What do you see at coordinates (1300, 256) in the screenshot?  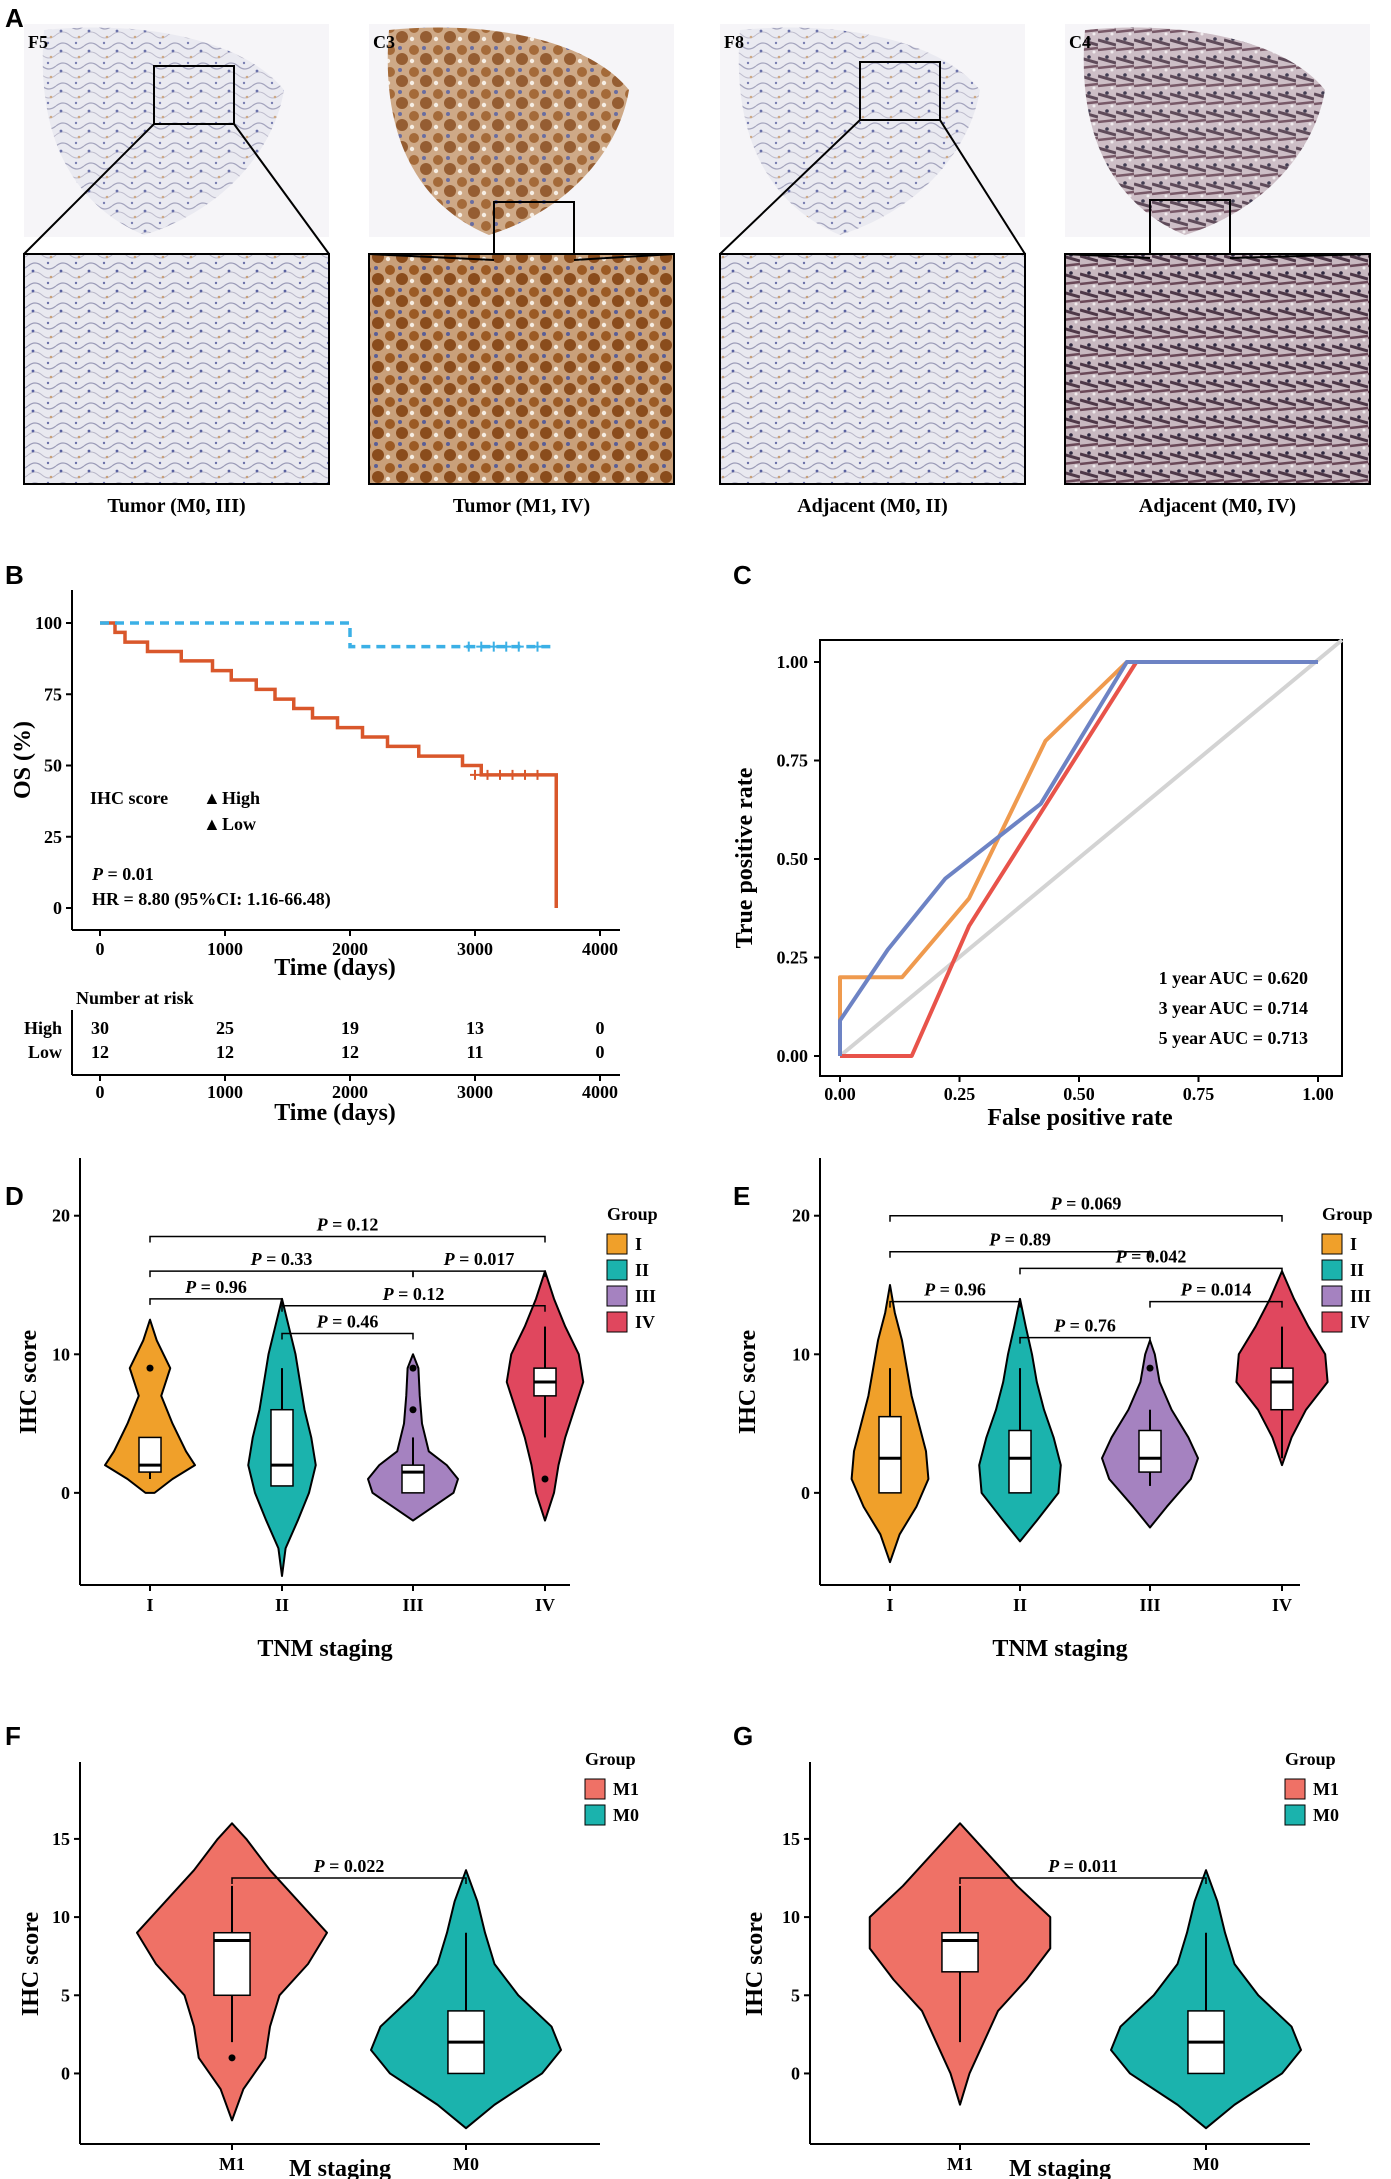 I see `zoom-line-right` at bounding box center [1300, 256].